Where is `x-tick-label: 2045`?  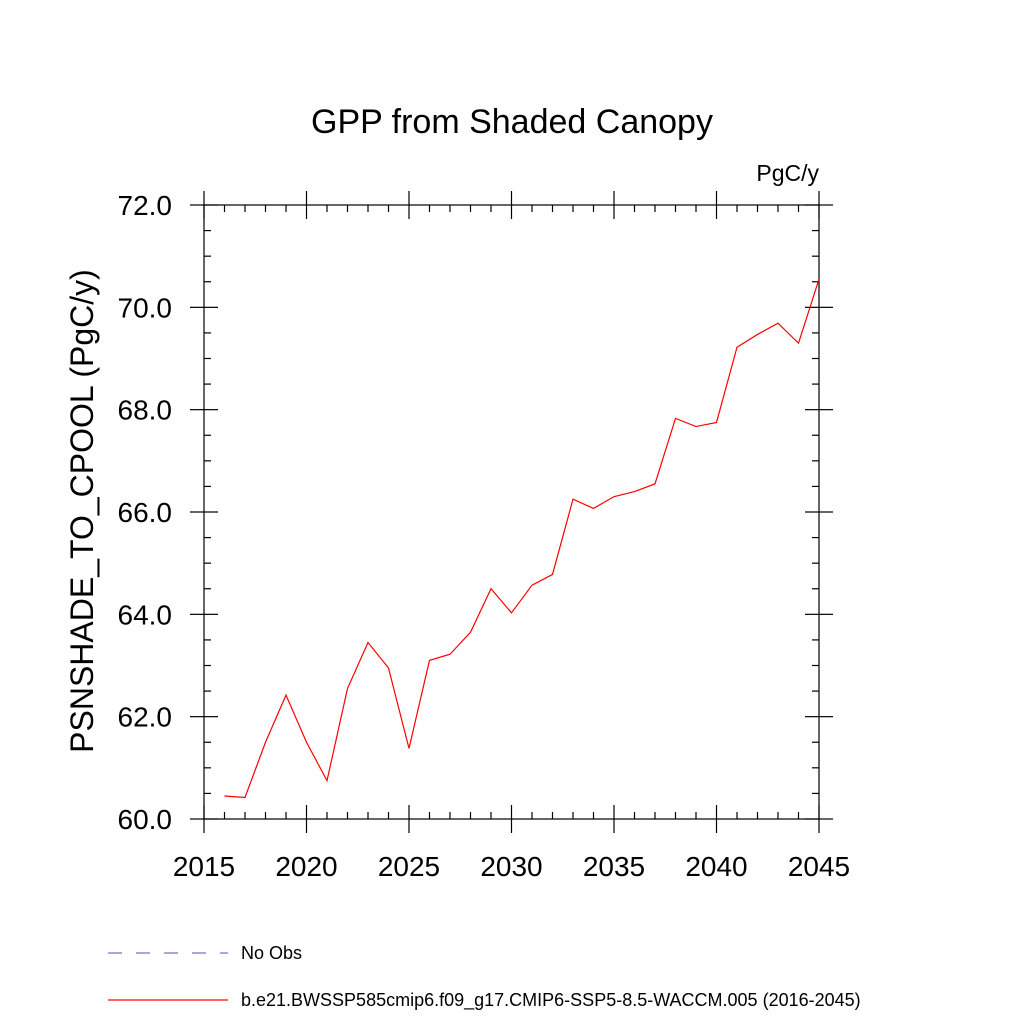
x-tick-label: 2045 is located at coordinates (819, 866).